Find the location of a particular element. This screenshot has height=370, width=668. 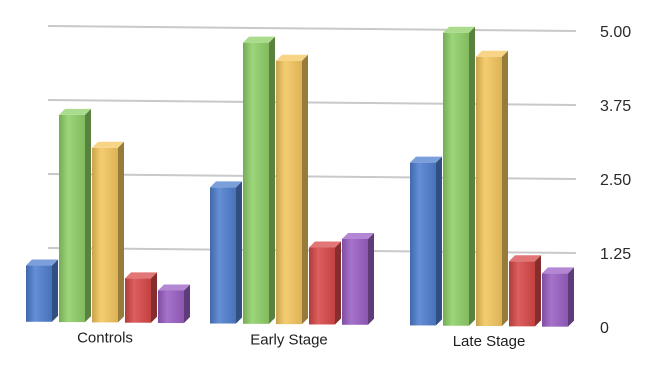

x-category-label: Early Stage is located at coordinates (289, 339).